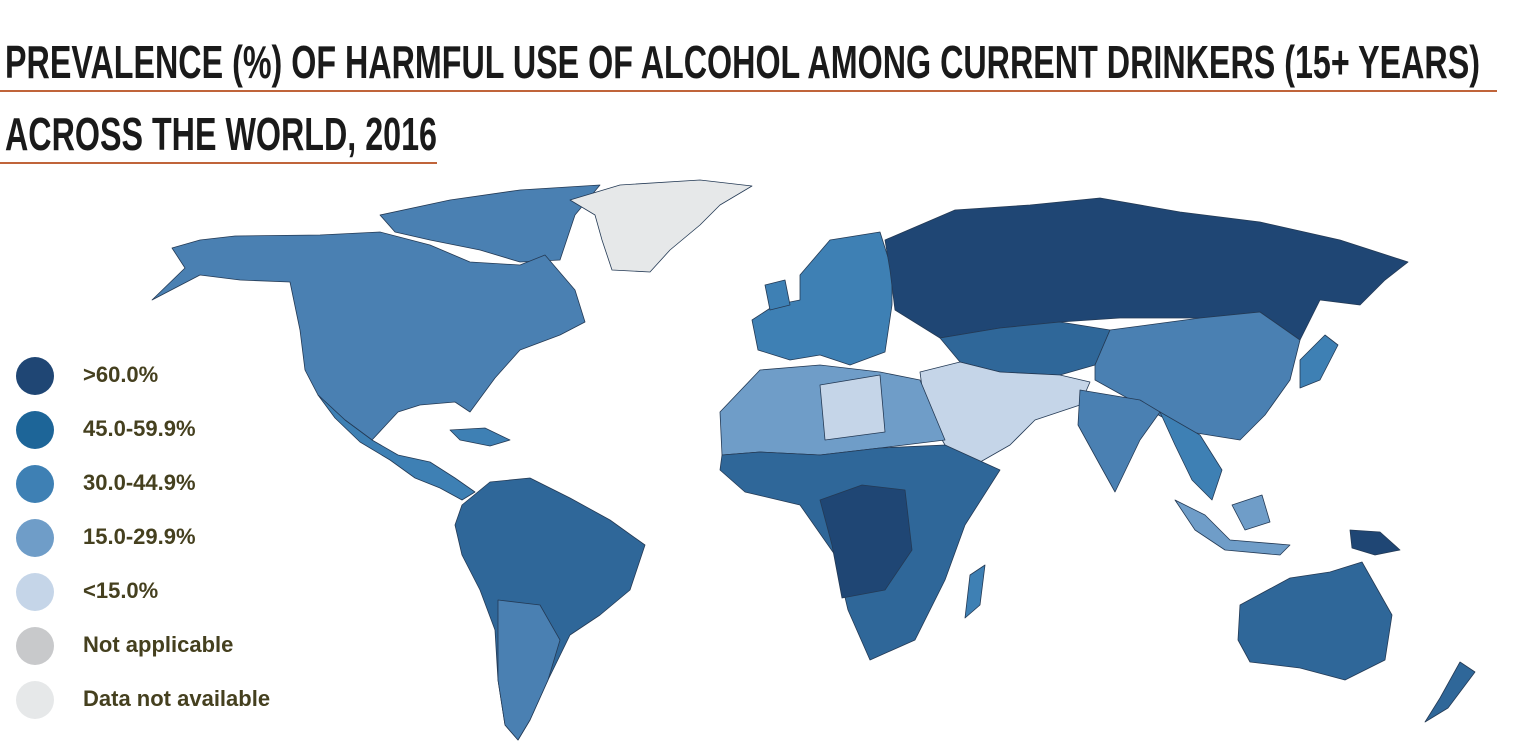 Image resolution: width=1536 pixels, height=743 pixels. What do you see at coordinates (1450, 692) in the screenshot?
I see `new-zealand` at bounding box center [1450, 692].